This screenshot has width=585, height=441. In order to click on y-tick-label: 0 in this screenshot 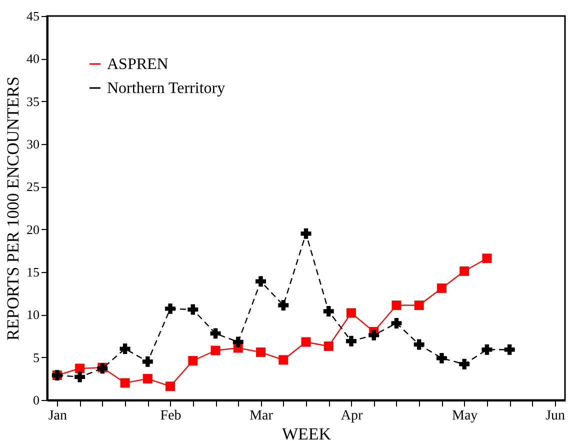, I will do `click(36, 400)`.